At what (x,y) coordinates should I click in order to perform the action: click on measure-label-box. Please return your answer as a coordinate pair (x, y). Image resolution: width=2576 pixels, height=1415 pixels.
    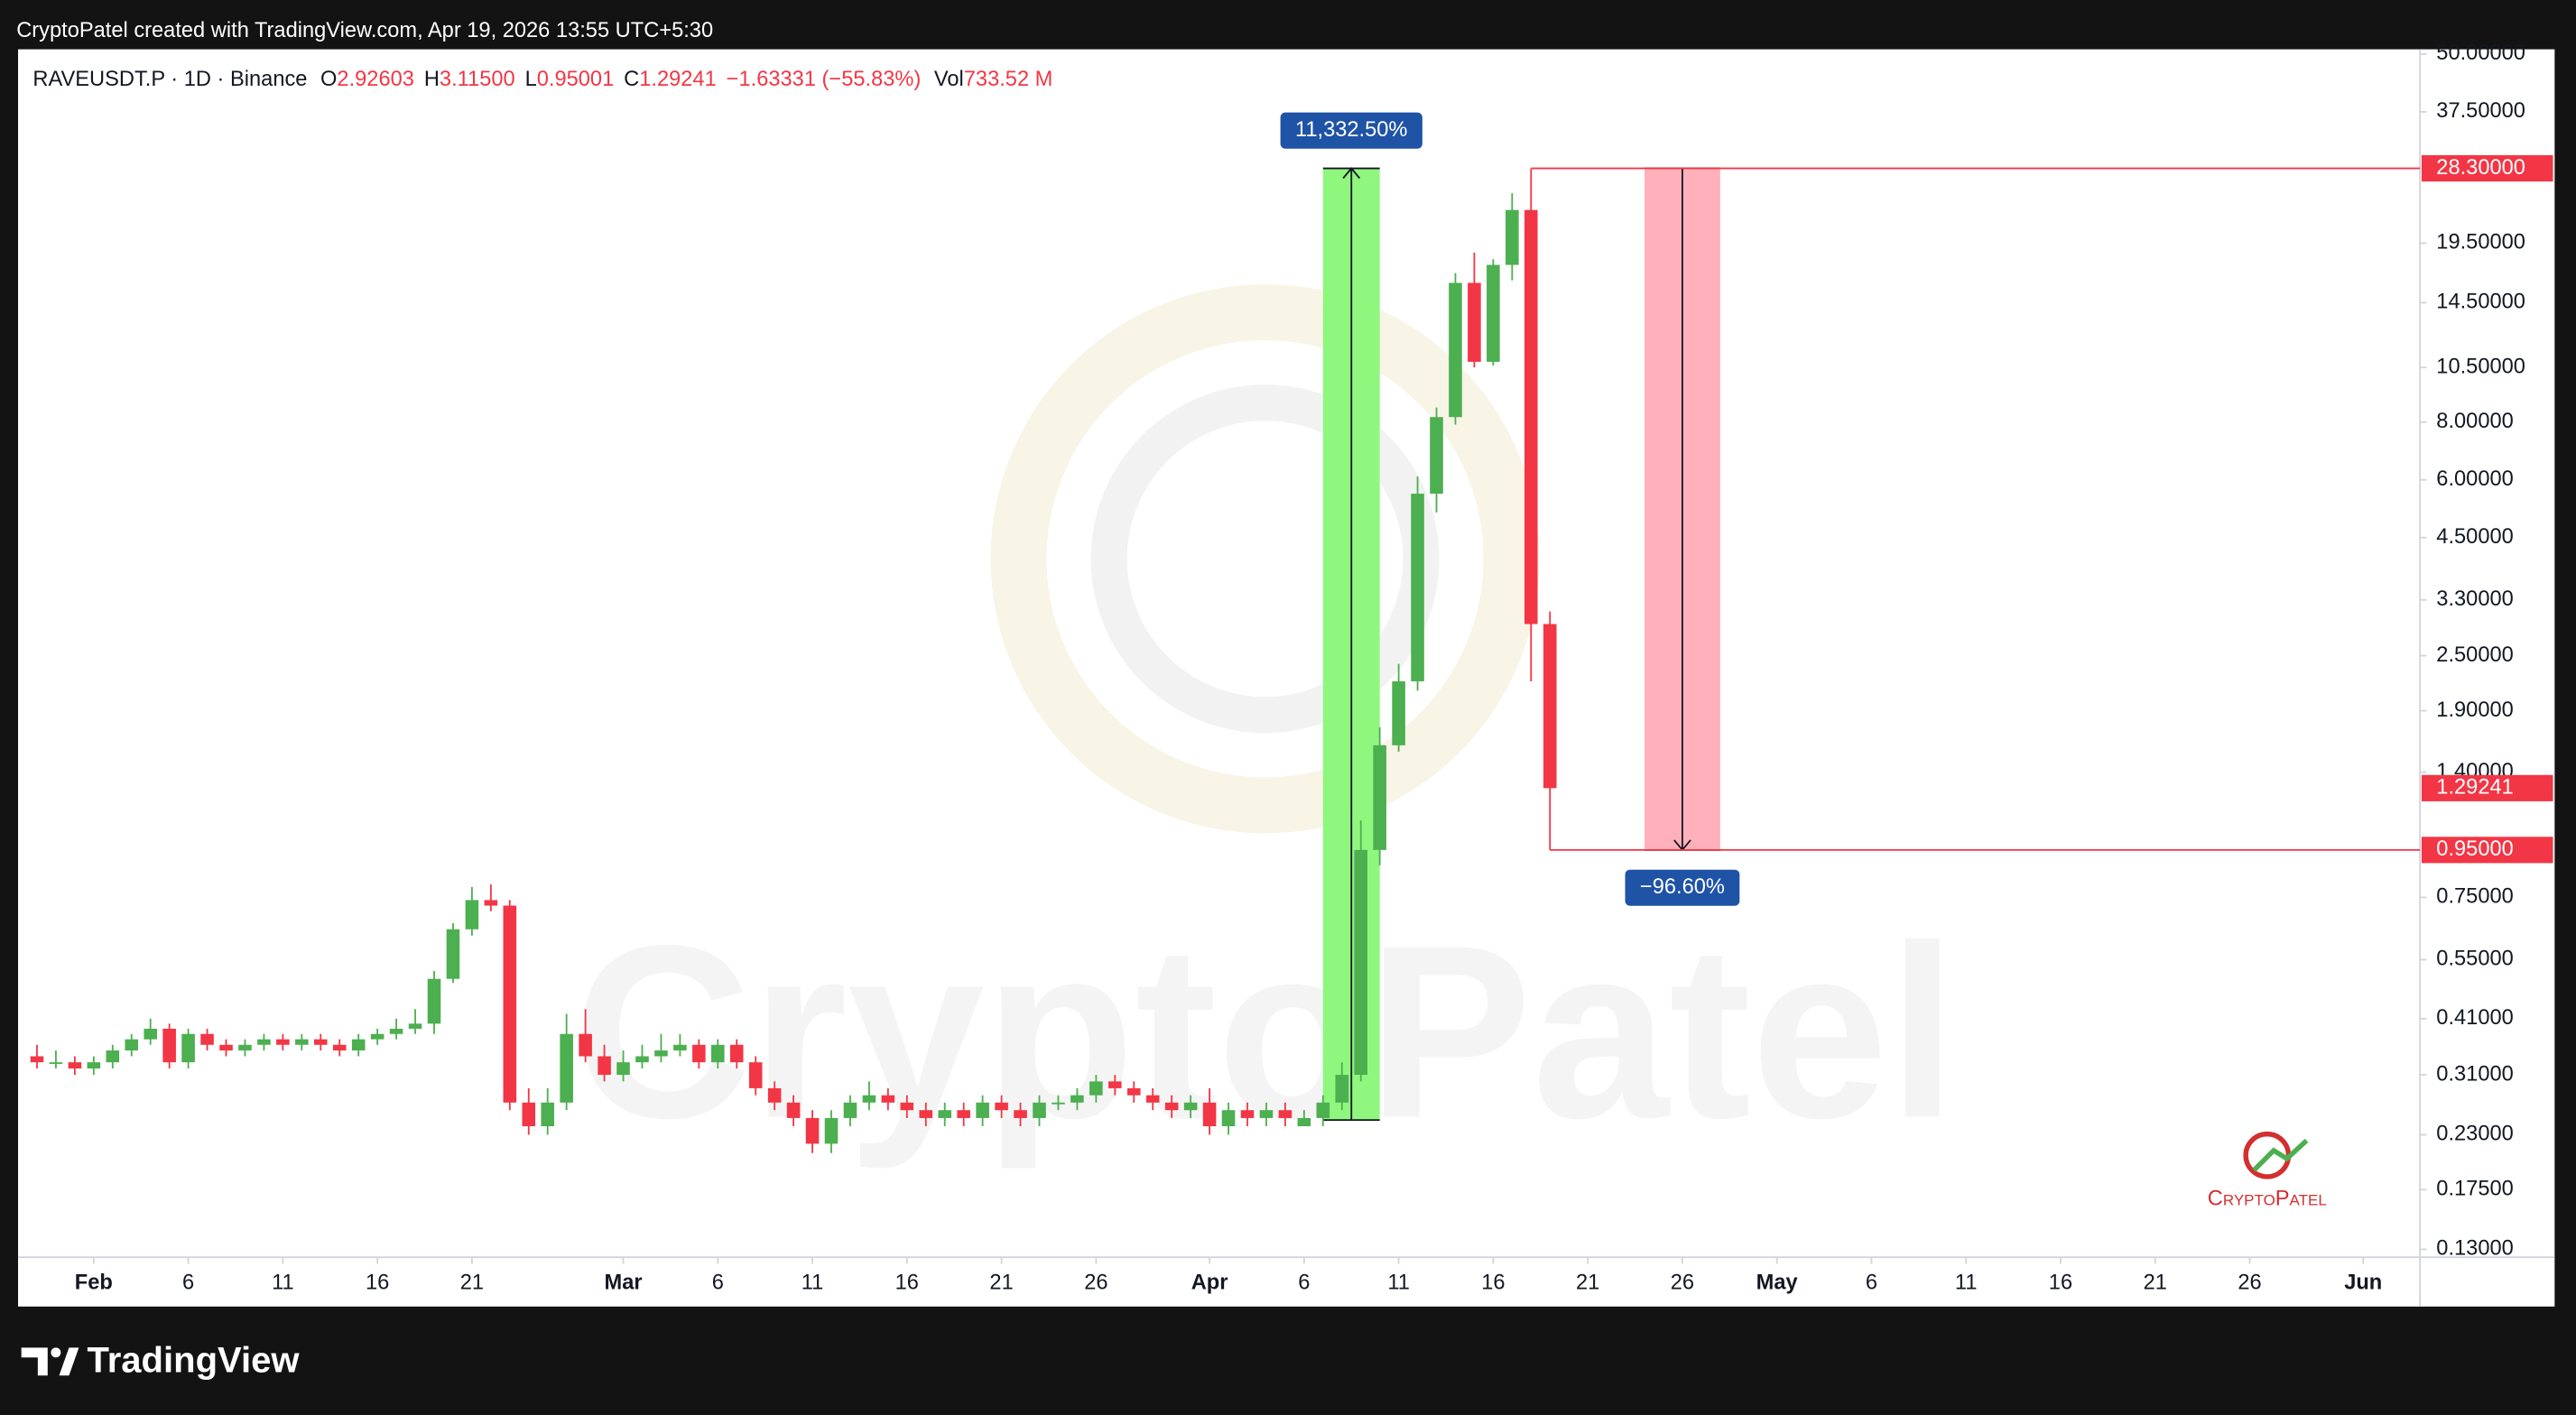
    Looking at the image, I should click on (1351, 130).